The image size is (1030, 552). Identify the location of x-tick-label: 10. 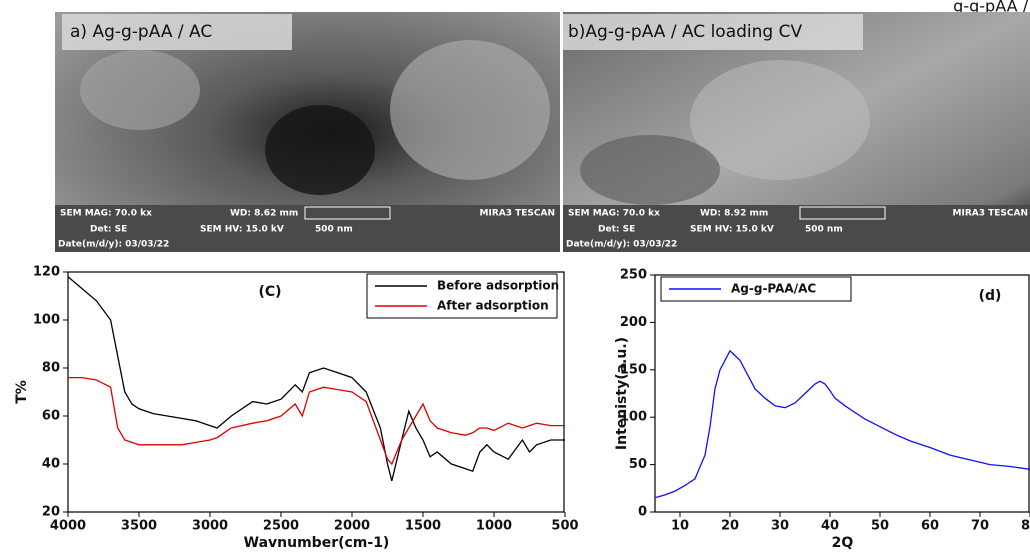
(680, 526).